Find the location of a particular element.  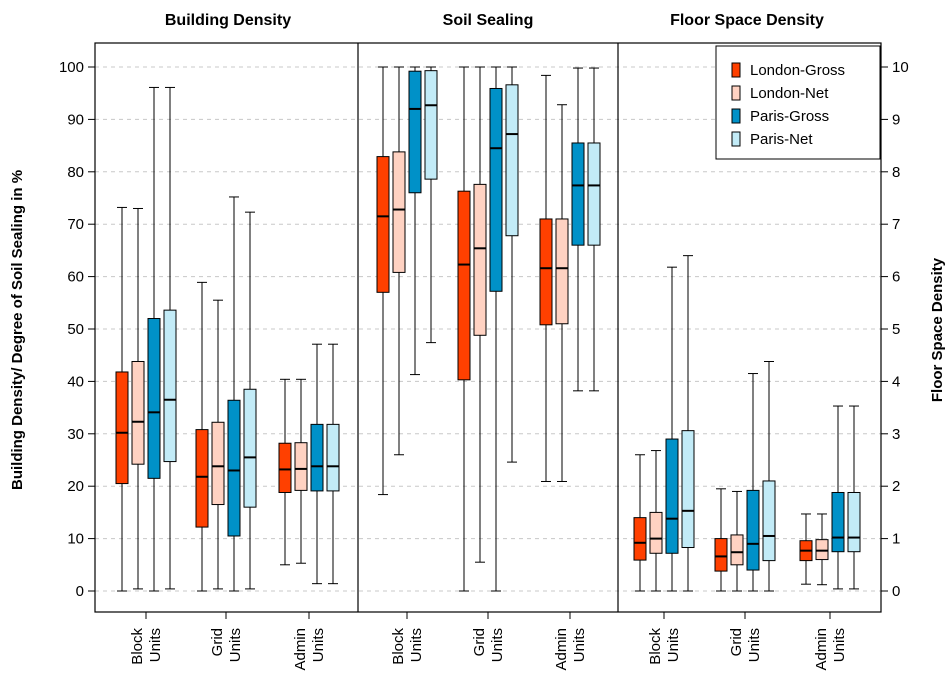

box-building-density-grid-paris-gross is located at coordinates (234, 394).